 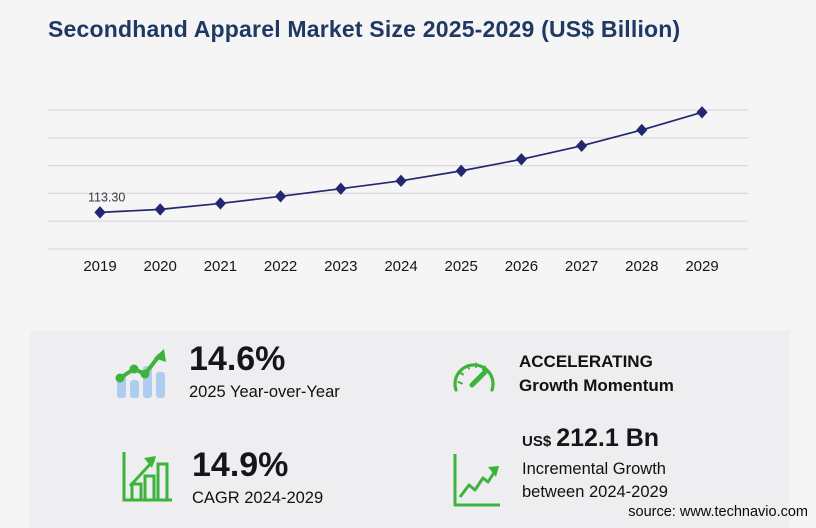 I want to click on incremental-value-row: US$ 212.1 Bn, so click(x=595, y=438).